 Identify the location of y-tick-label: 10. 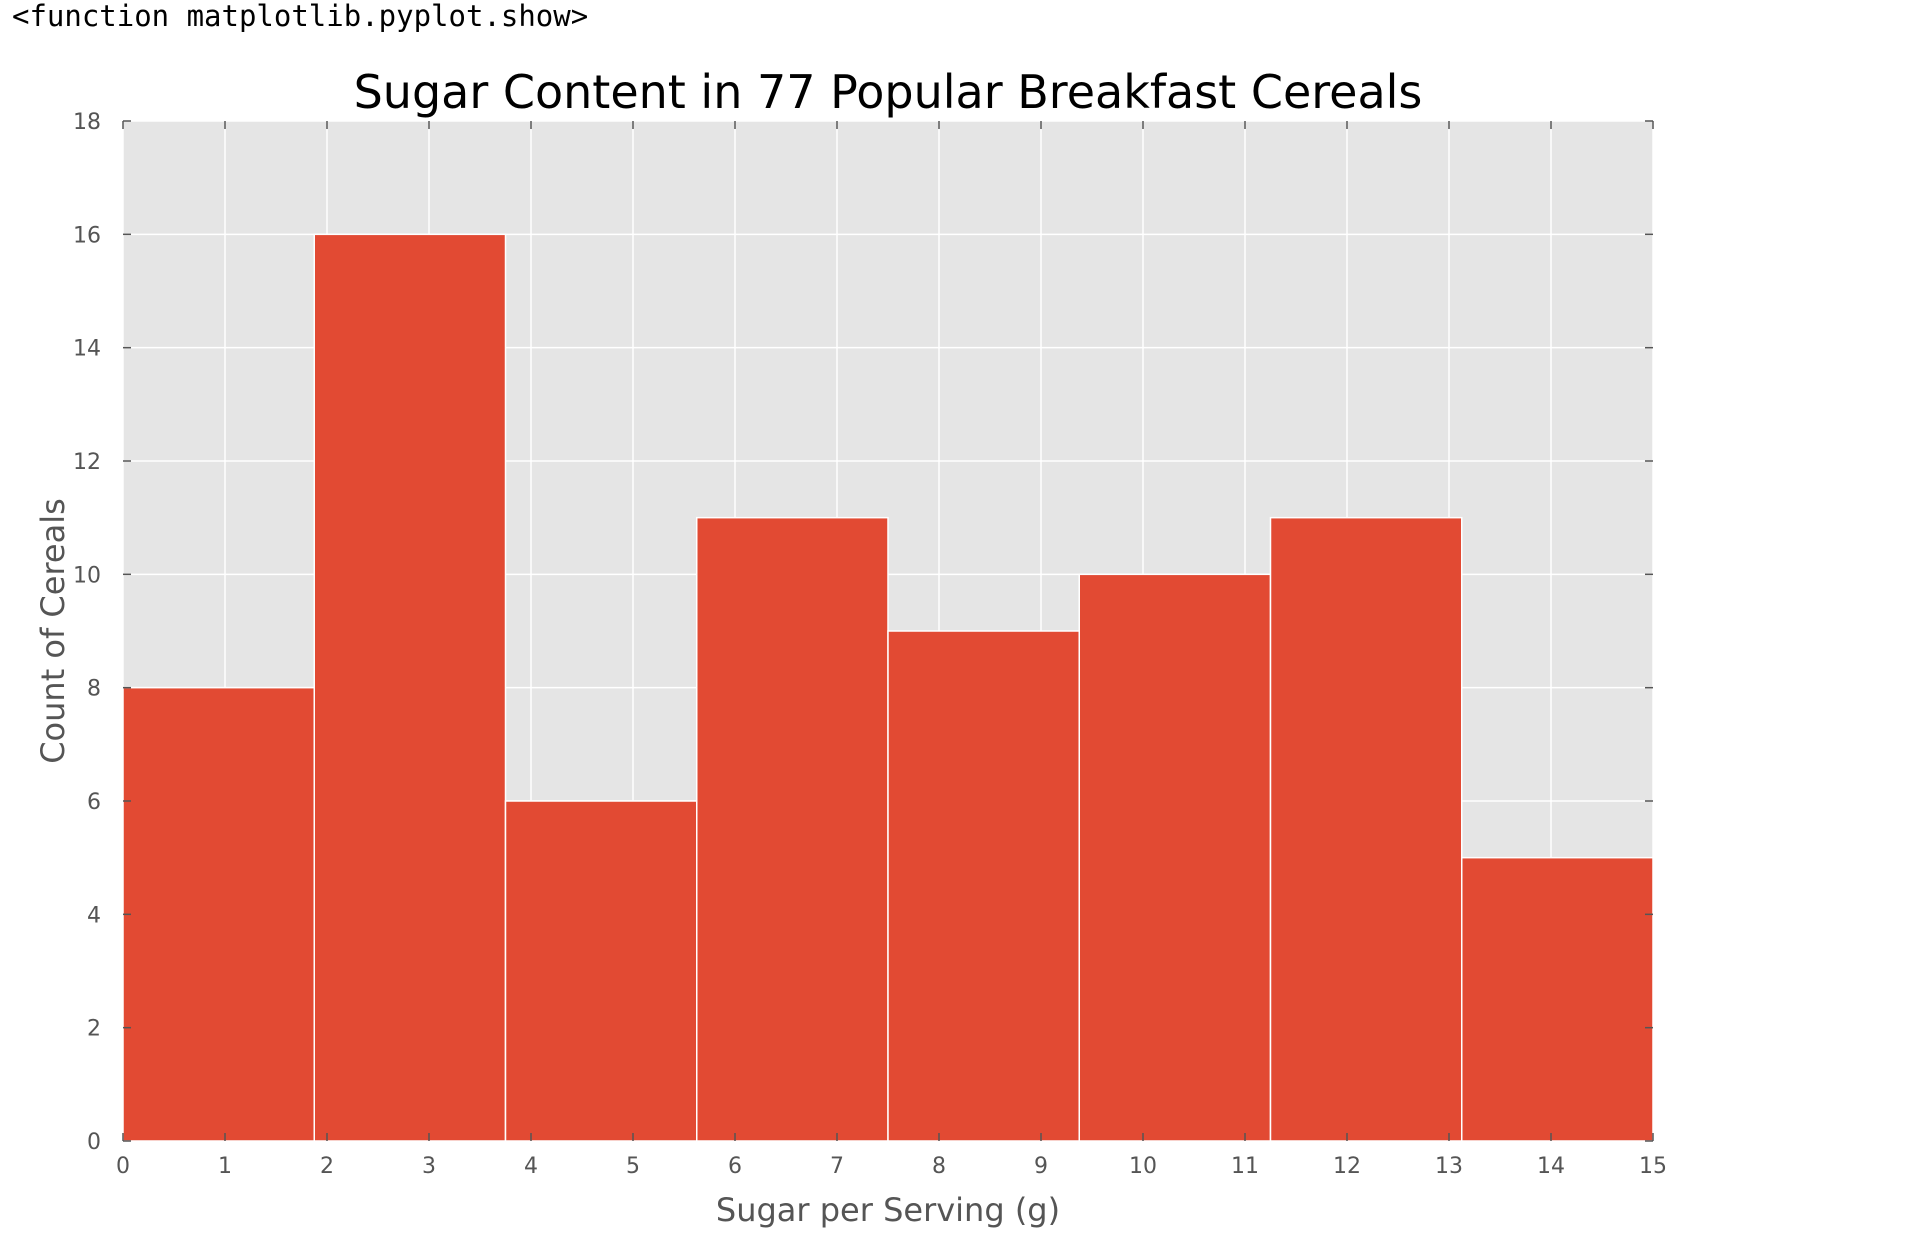
(87, 575).